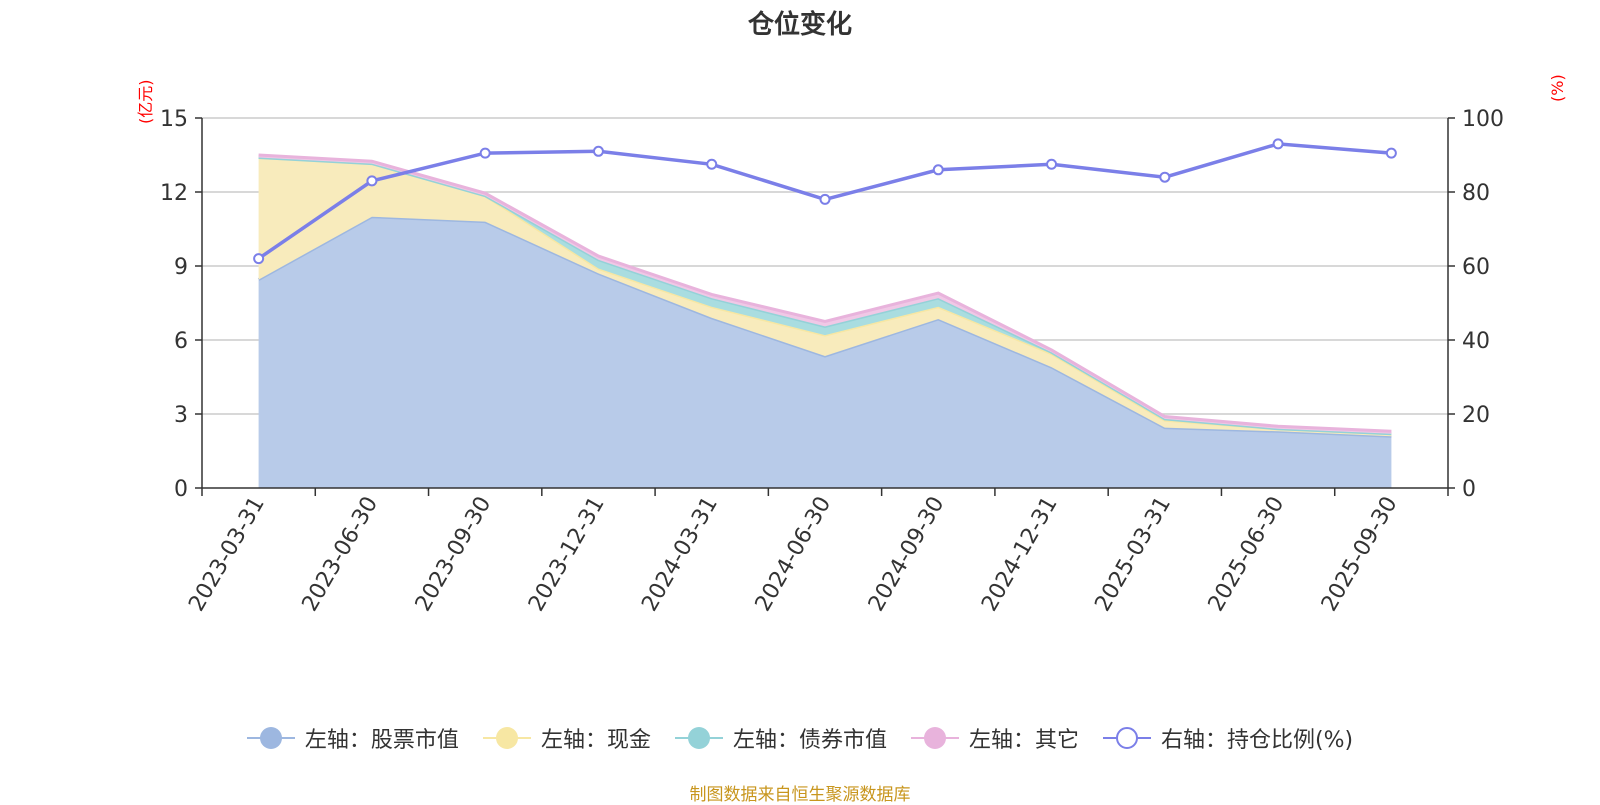  I want to click on x-tick-label-2: 2023-09-30, so click(454, 554).